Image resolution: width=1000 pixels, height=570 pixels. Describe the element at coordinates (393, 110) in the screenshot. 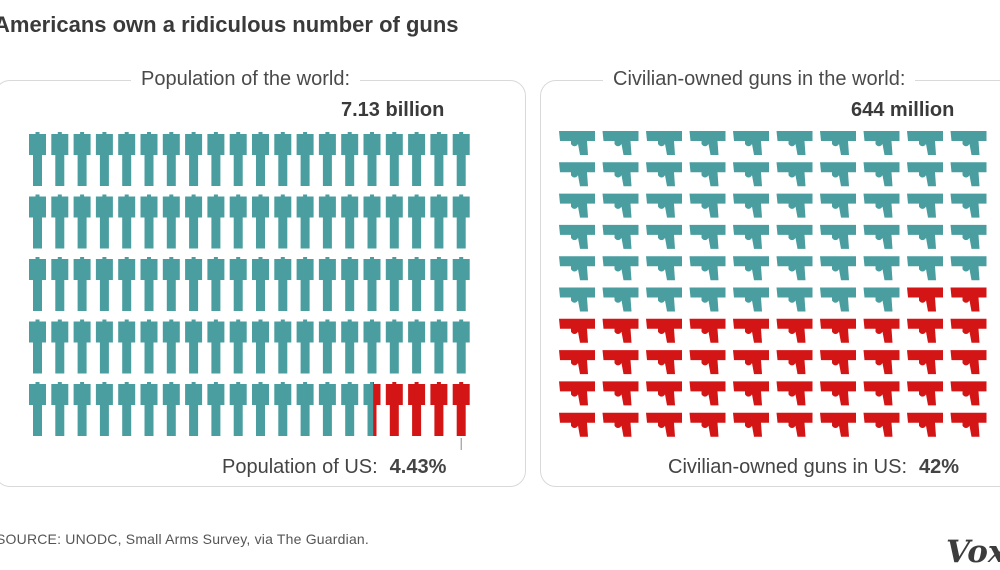

I see `population-total: 7.13 billion` at that location.